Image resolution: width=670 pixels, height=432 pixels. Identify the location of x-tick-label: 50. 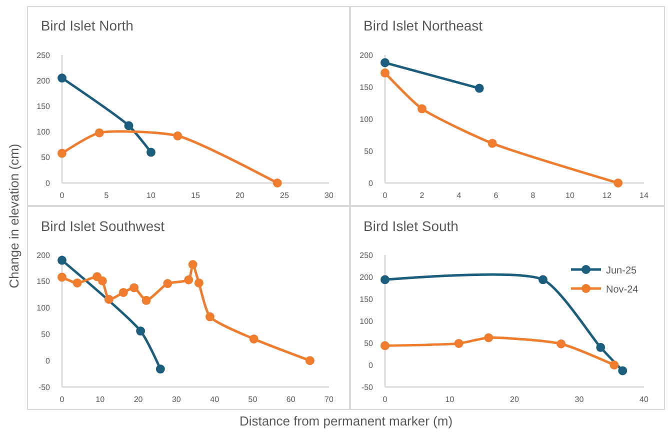
(253, 399).